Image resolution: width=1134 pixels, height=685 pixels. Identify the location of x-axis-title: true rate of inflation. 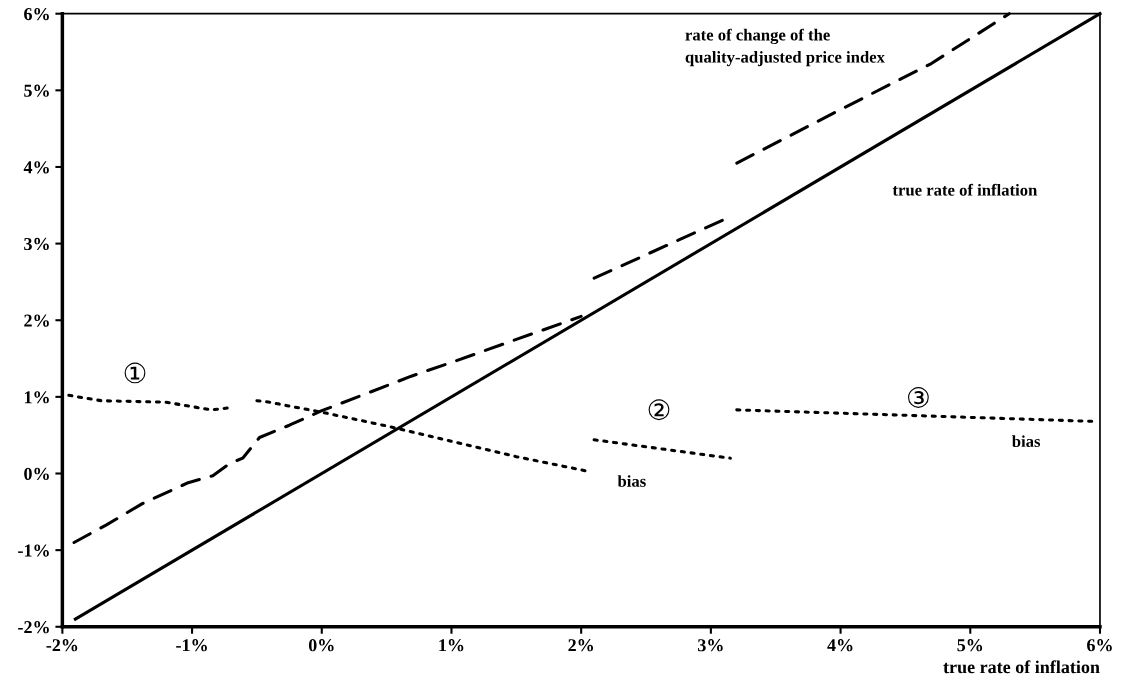
(1021, 667).